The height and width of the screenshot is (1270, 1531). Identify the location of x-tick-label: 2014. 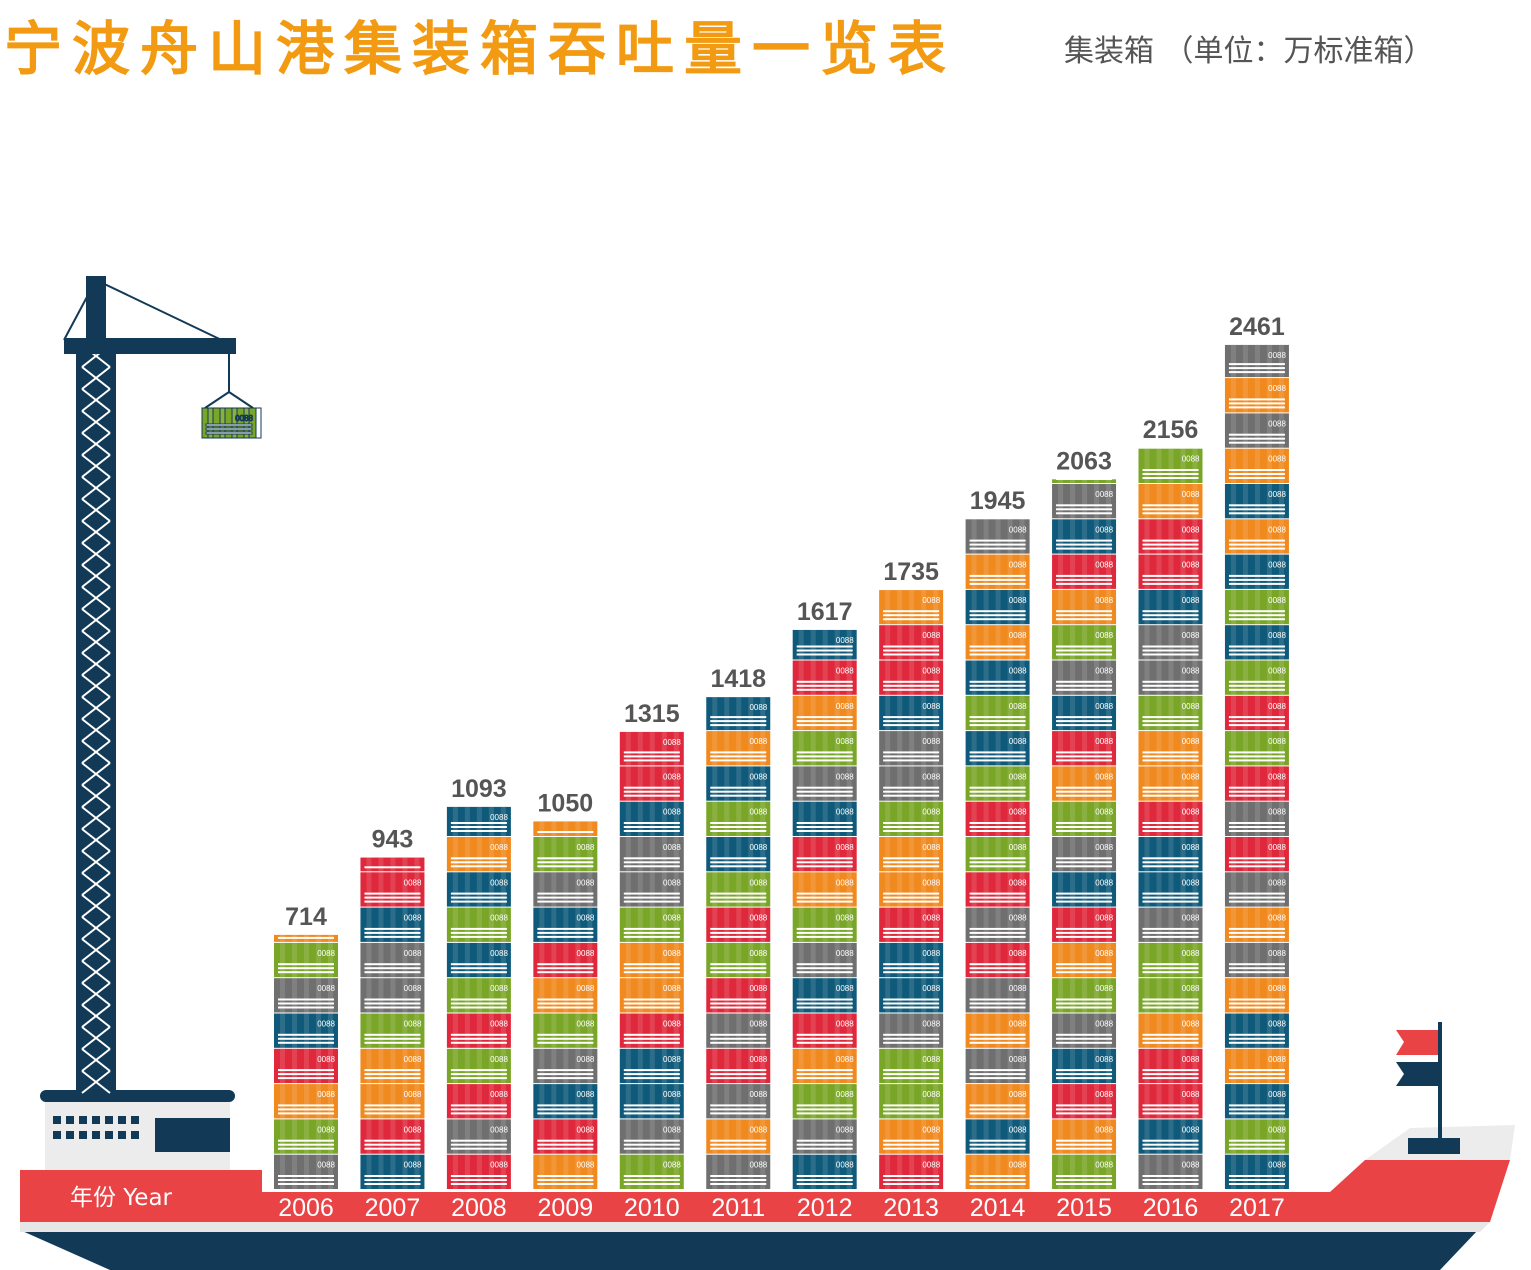
(998, 1208).